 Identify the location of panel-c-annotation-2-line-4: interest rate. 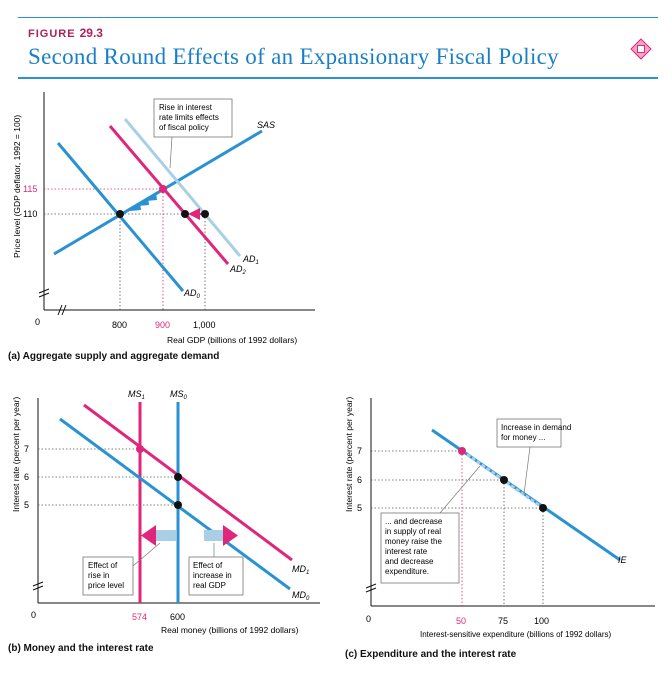
(406, 551).